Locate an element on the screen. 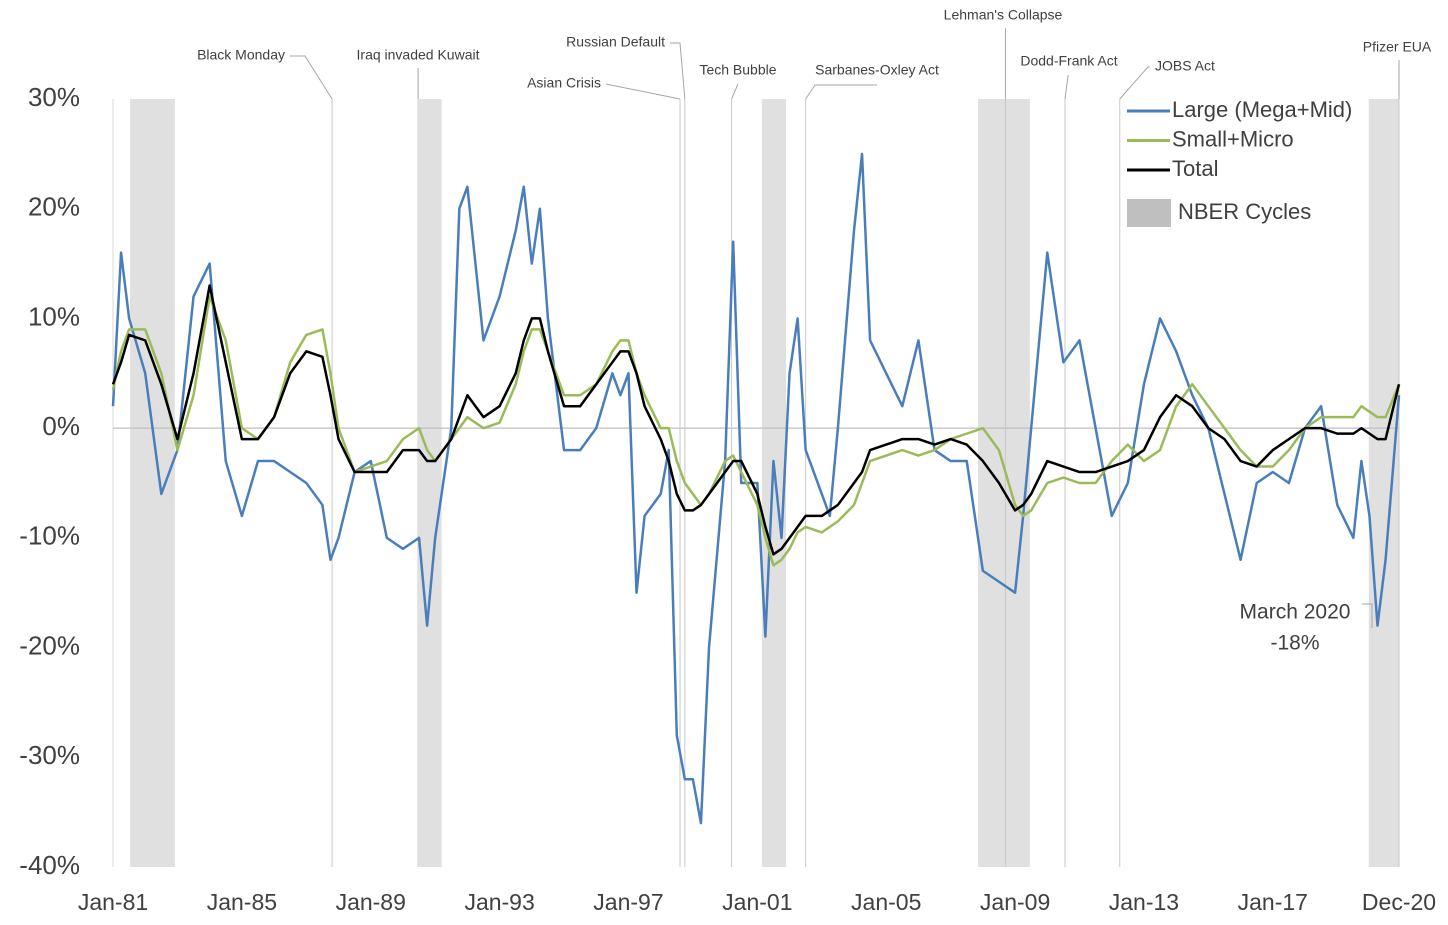 The image size is (1448, 925). event-label: Pfizer EUA is located at coordinates (1397, 47).